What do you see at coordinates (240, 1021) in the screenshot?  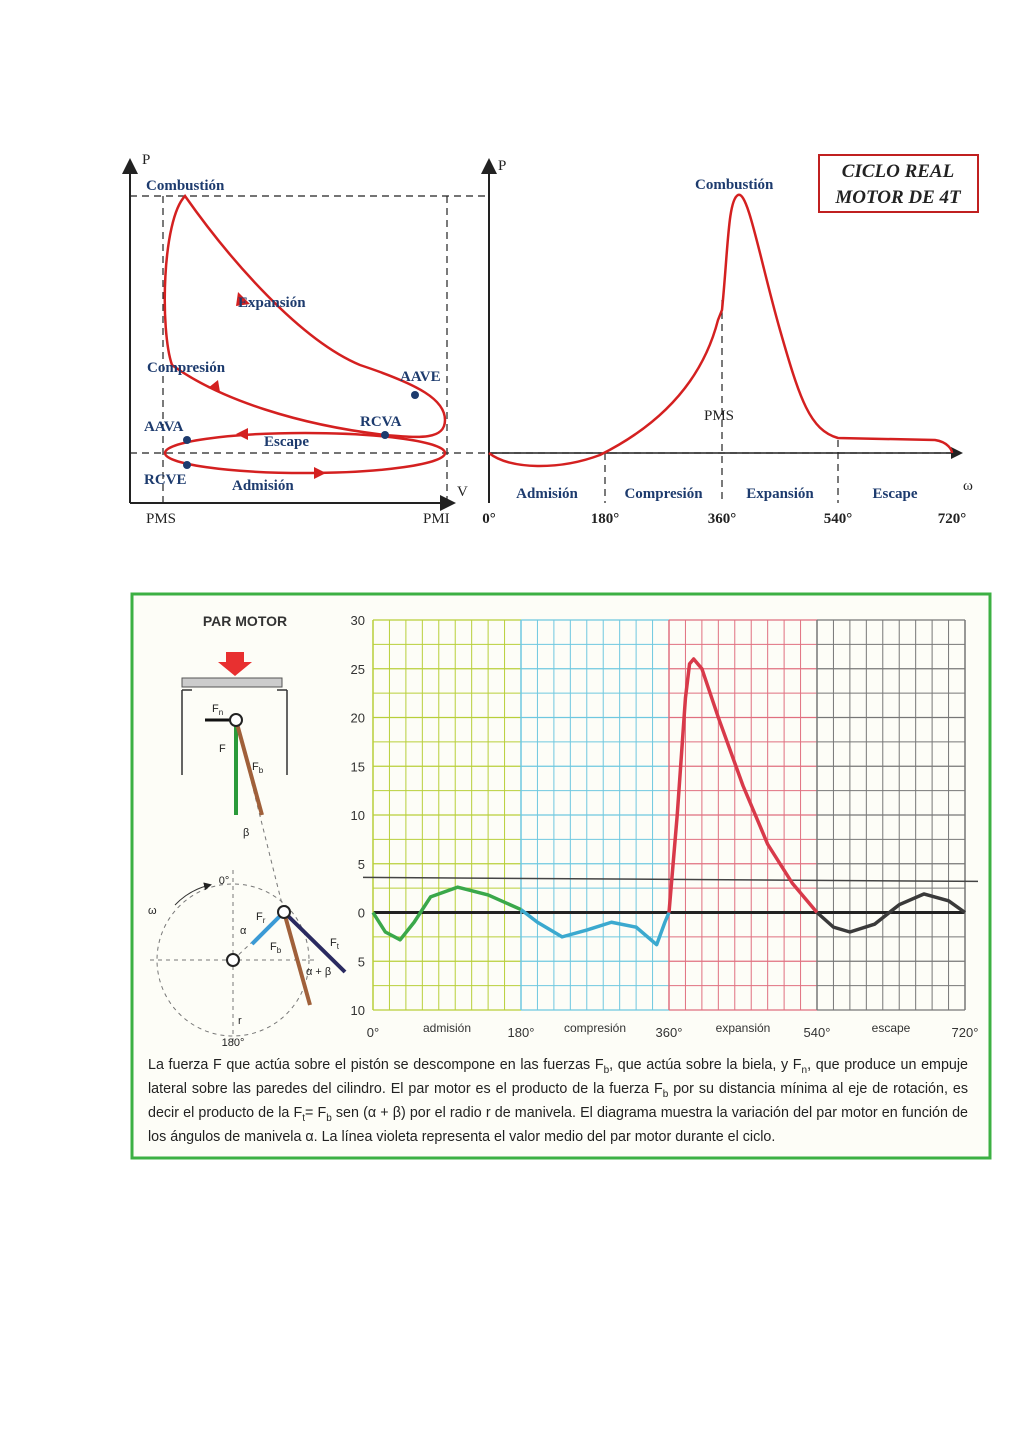 I see `force-label: r` at bounding box center [240, 1021].